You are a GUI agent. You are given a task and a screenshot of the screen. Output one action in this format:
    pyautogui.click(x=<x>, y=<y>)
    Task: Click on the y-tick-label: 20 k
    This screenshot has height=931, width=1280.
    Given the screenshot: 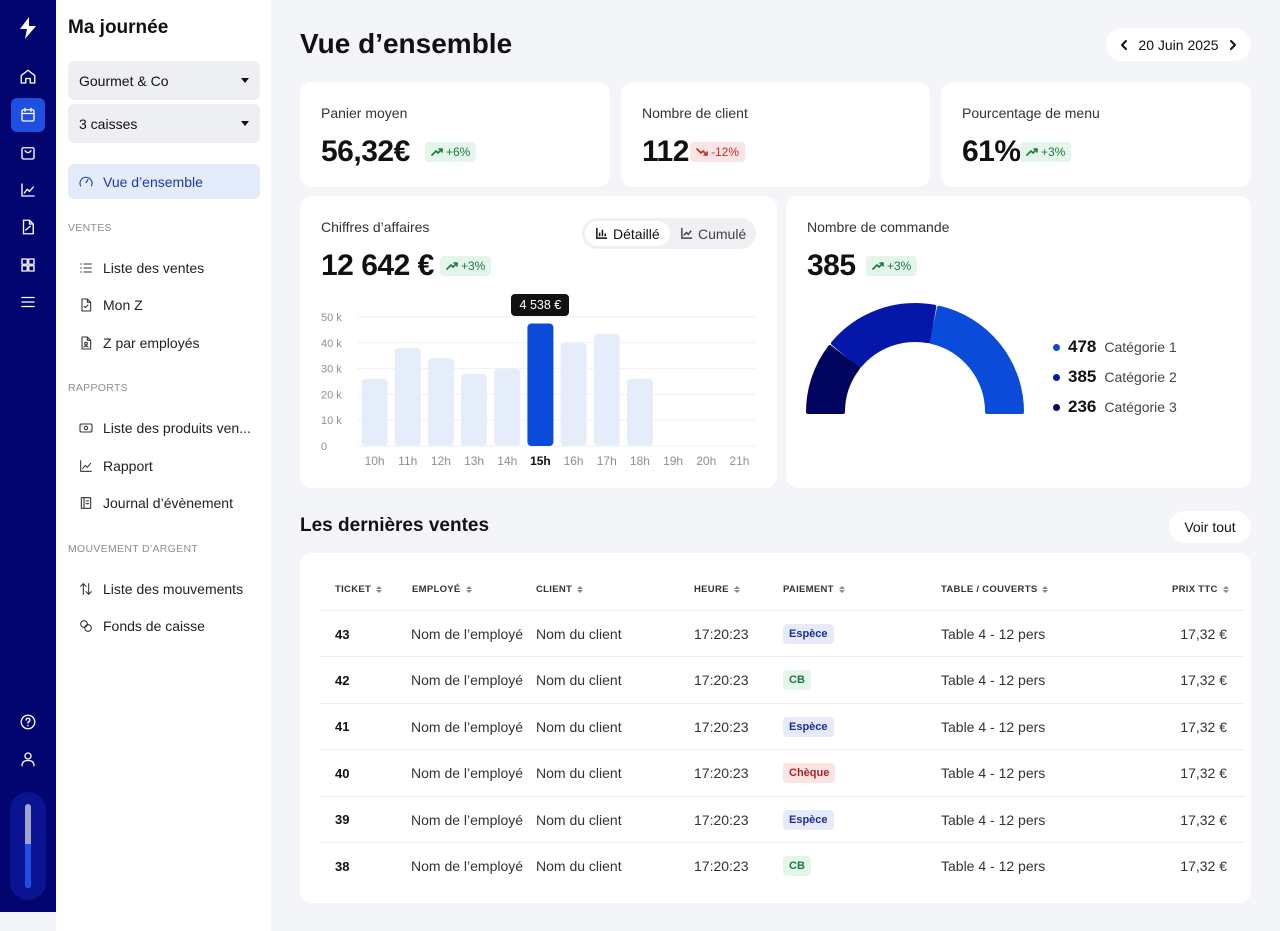 What is the action you would take?
    pyautogui.click(x=331, y=395)
    